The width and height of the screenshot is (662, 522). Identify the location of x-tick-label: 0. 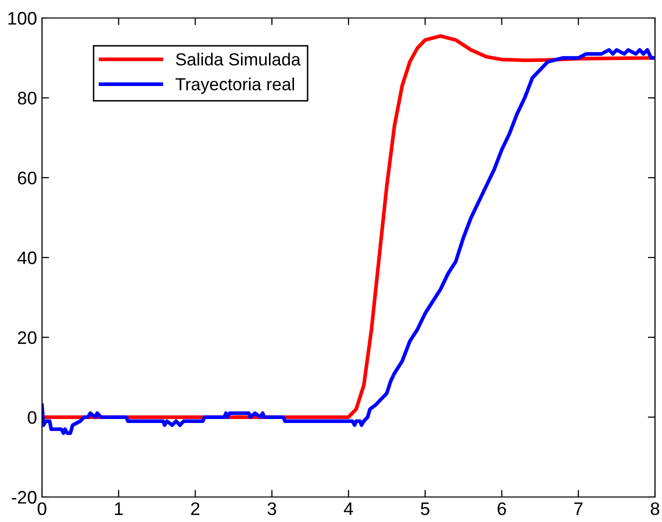
(42, 509).